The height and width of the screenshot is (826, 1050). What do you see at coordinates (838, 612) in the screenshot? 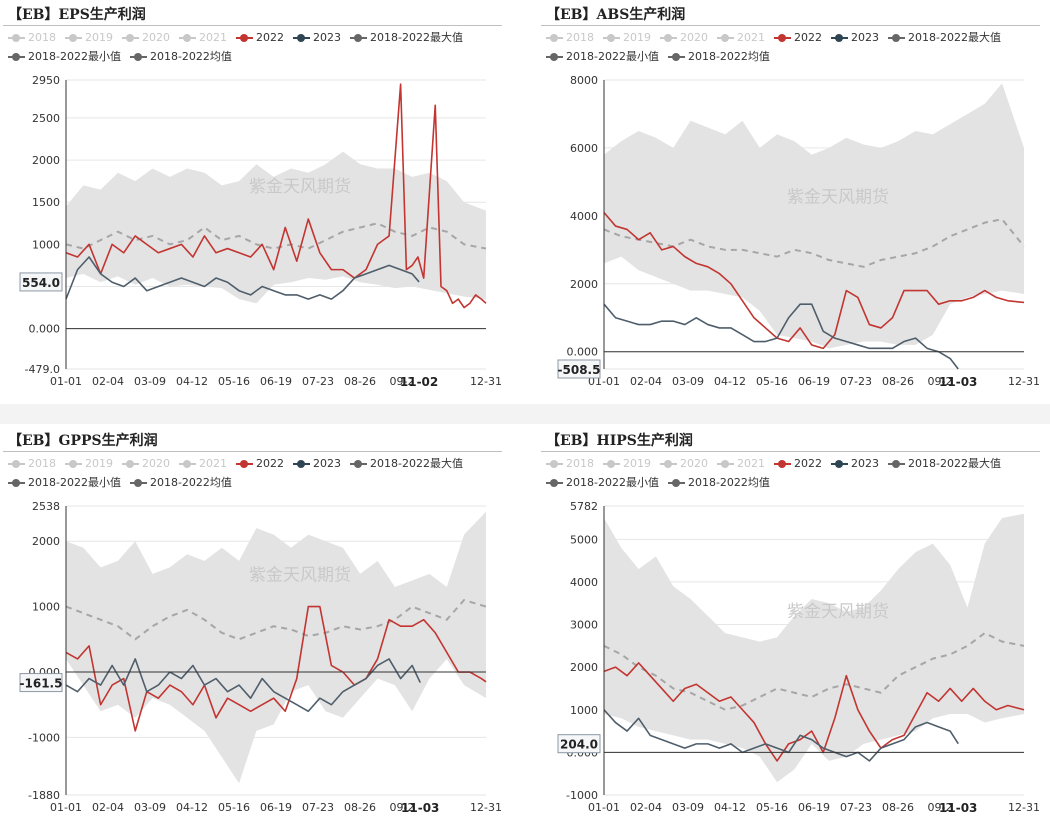
I see `watermark: 紫金天风期货` at bounding box center [838, 612].